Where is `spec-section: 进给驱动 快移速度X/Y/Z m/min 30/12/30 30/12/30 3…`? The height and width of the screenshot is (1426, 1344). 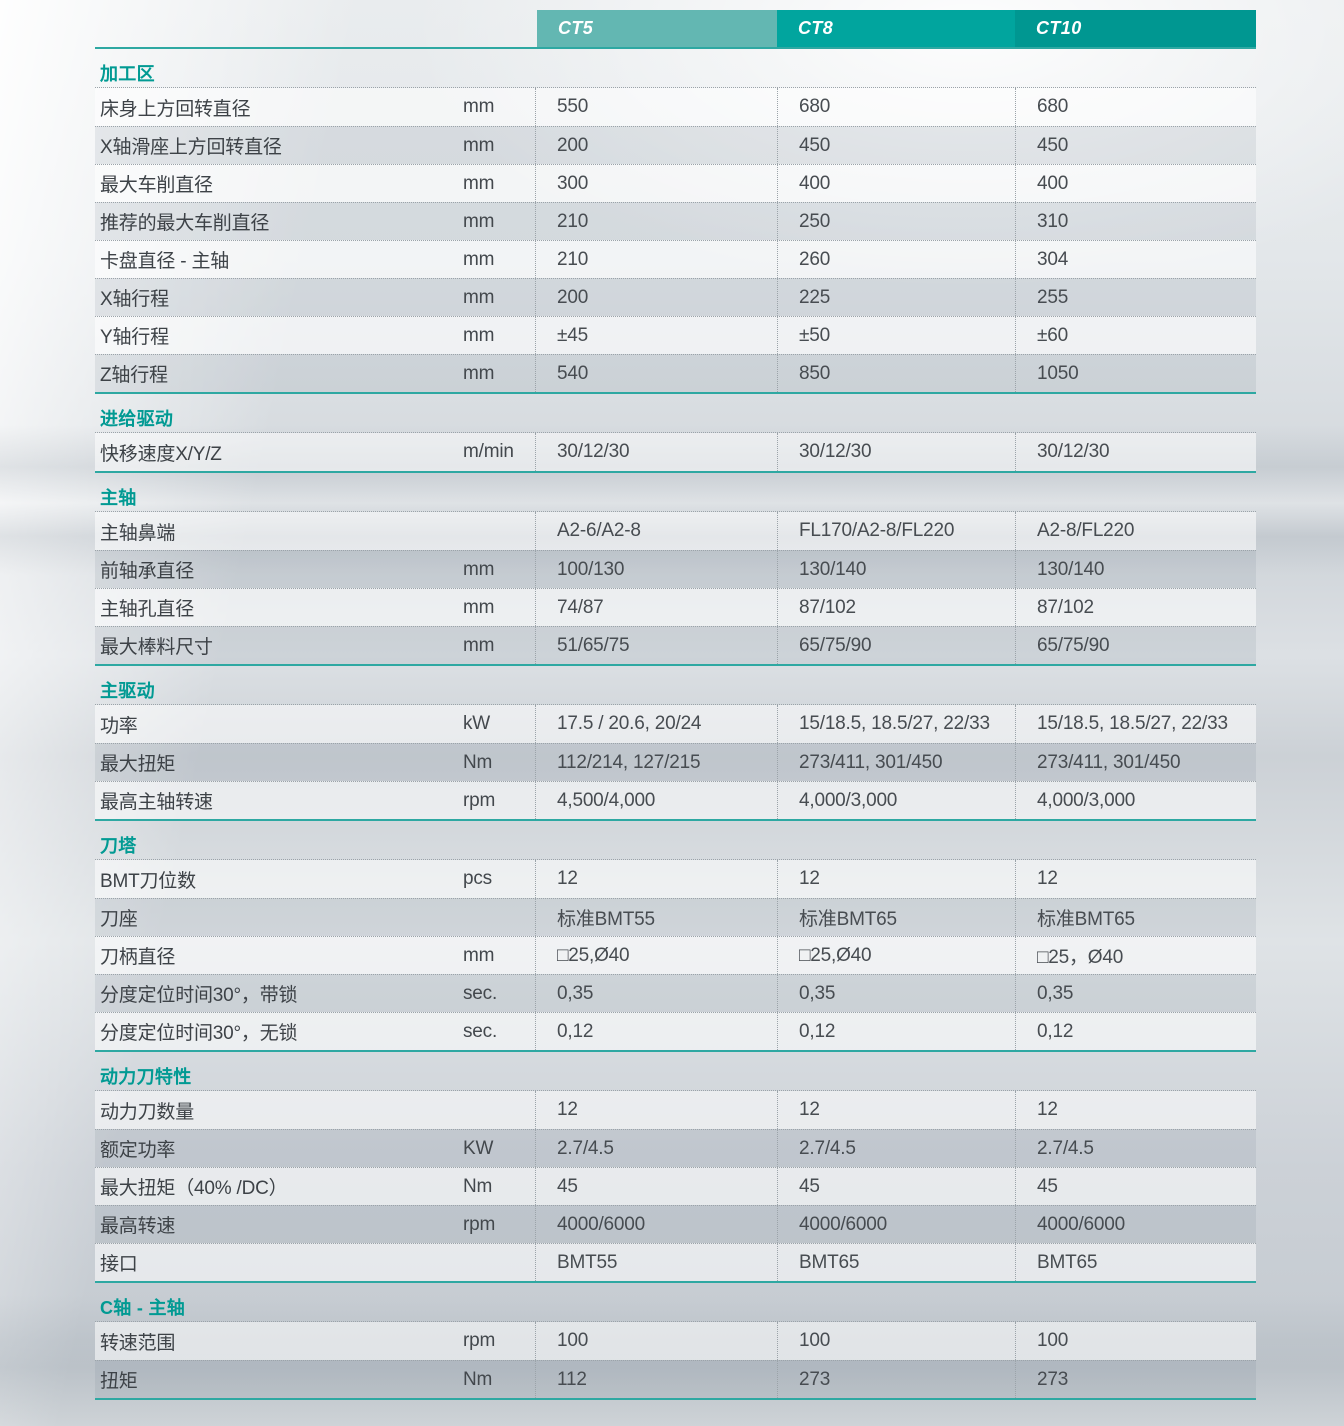 spec-section: 进给驱动 快移速度X/Y/Z m/min 30/12/30 30/12/30 3… is located at coordinates (675, 433).